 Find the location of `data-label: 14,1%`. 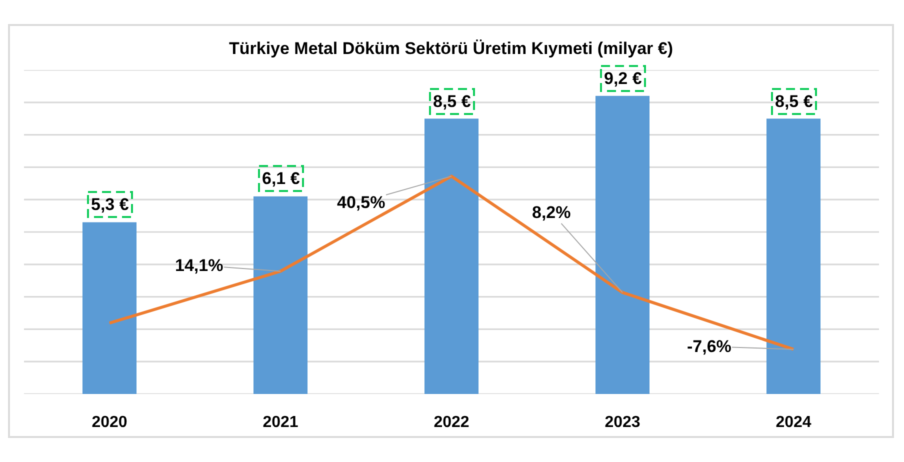

data-label: 14,1% is located at coordinates (199, 265).